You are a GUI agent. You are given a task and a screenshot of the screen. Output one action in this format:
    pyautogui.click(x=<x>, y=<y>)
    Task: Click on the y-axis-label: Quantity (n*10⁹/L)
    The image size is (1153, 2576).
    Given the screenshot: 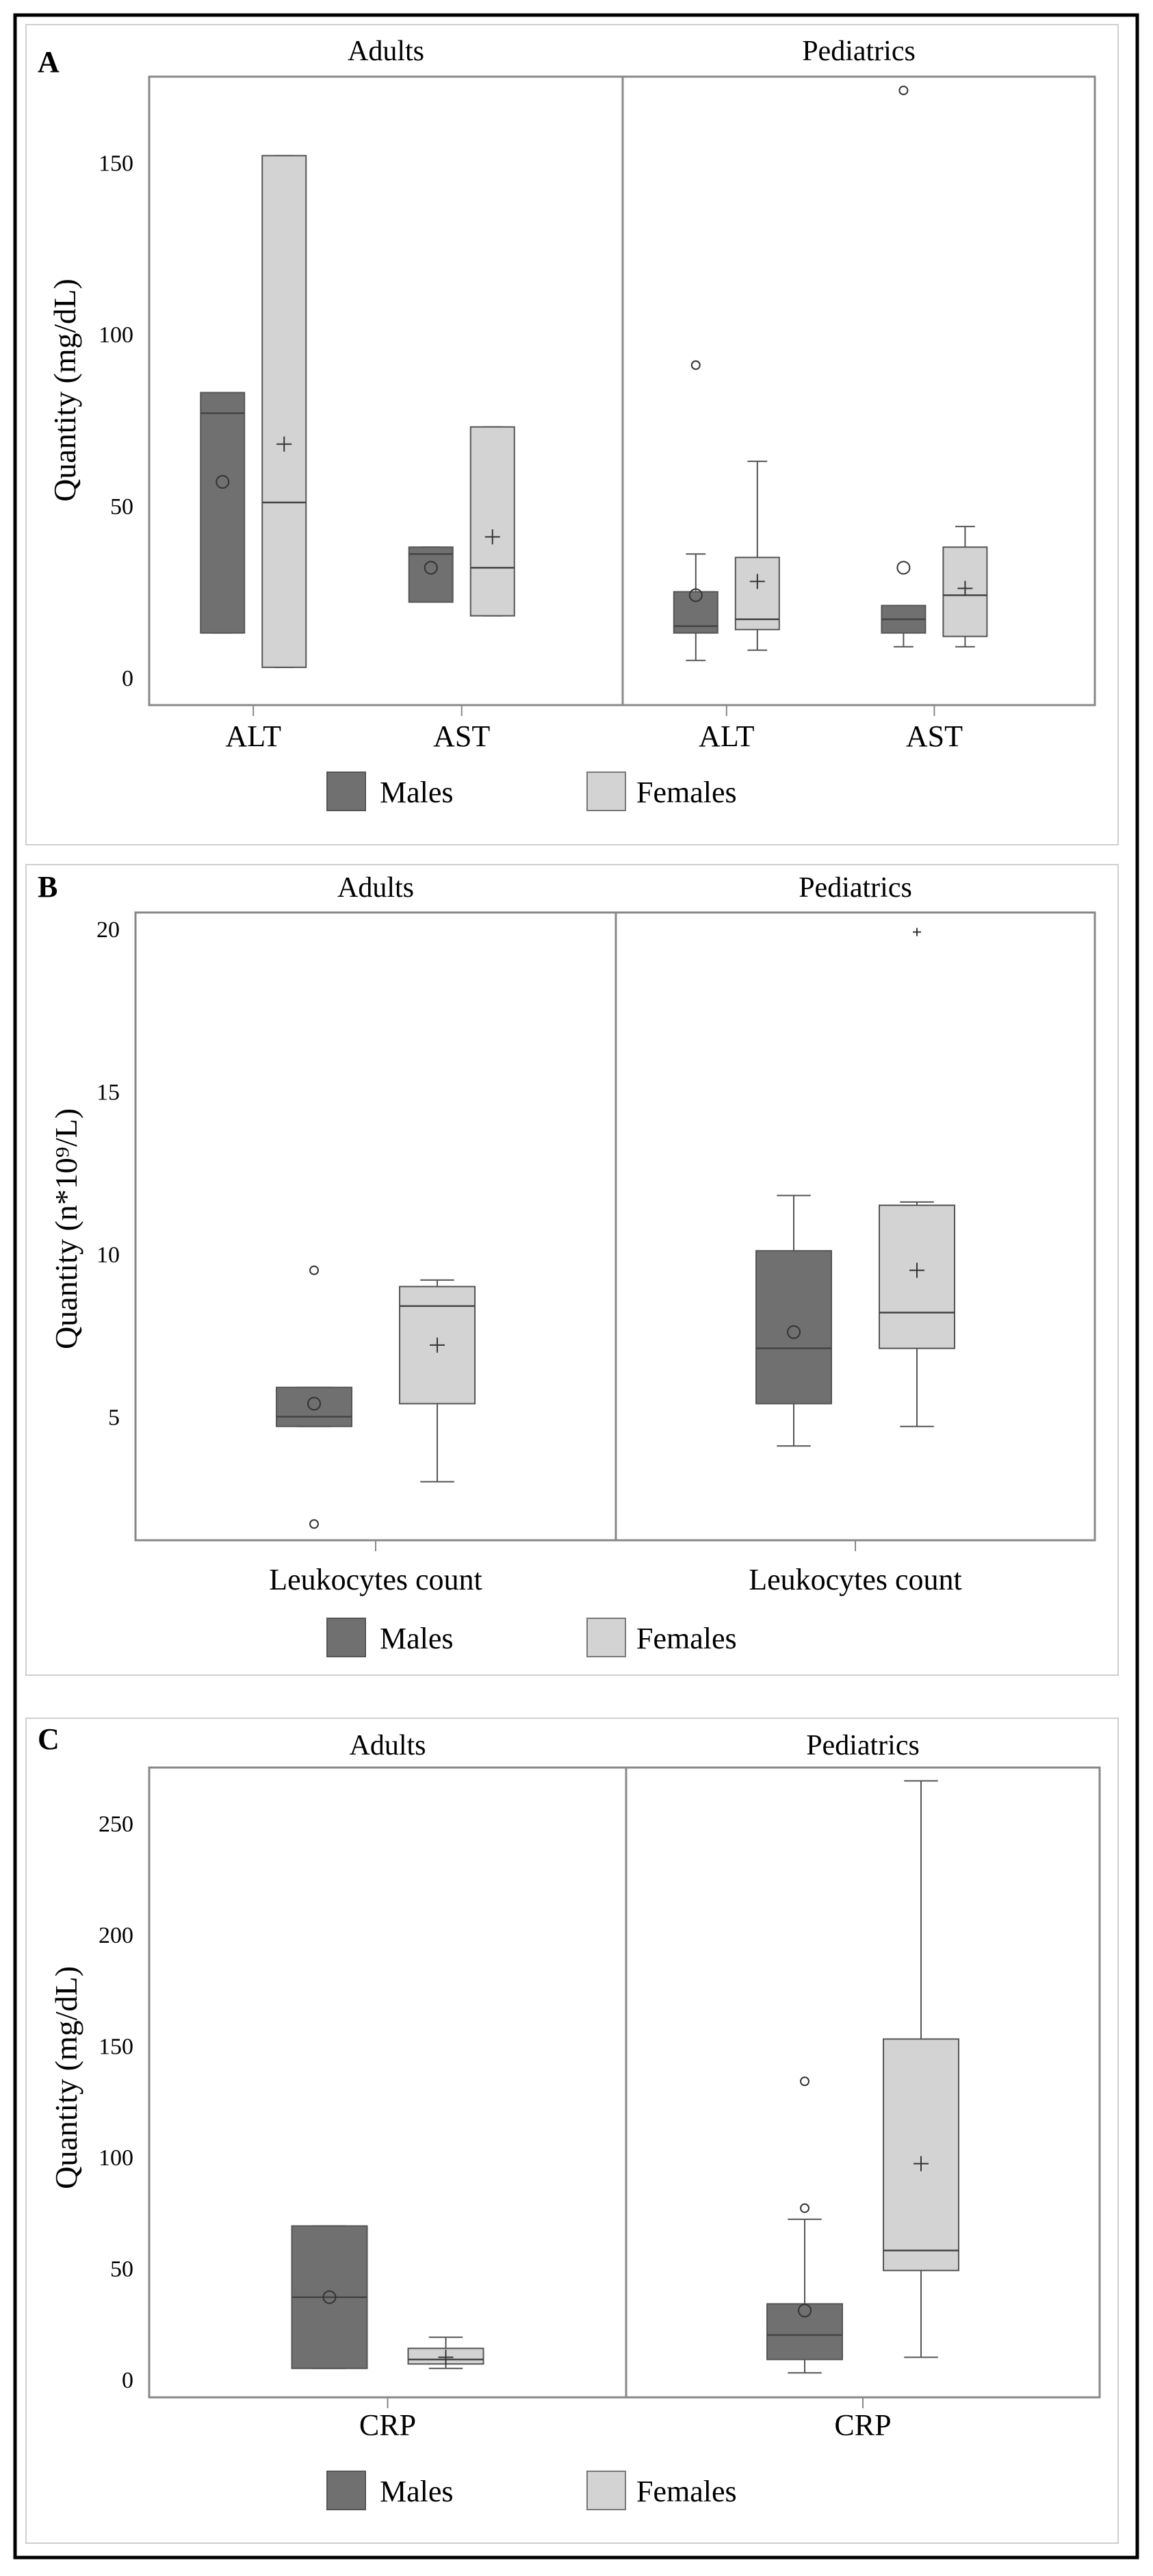 What is the action you would take?
    pyautogui.click(x=66, y=1228)
    